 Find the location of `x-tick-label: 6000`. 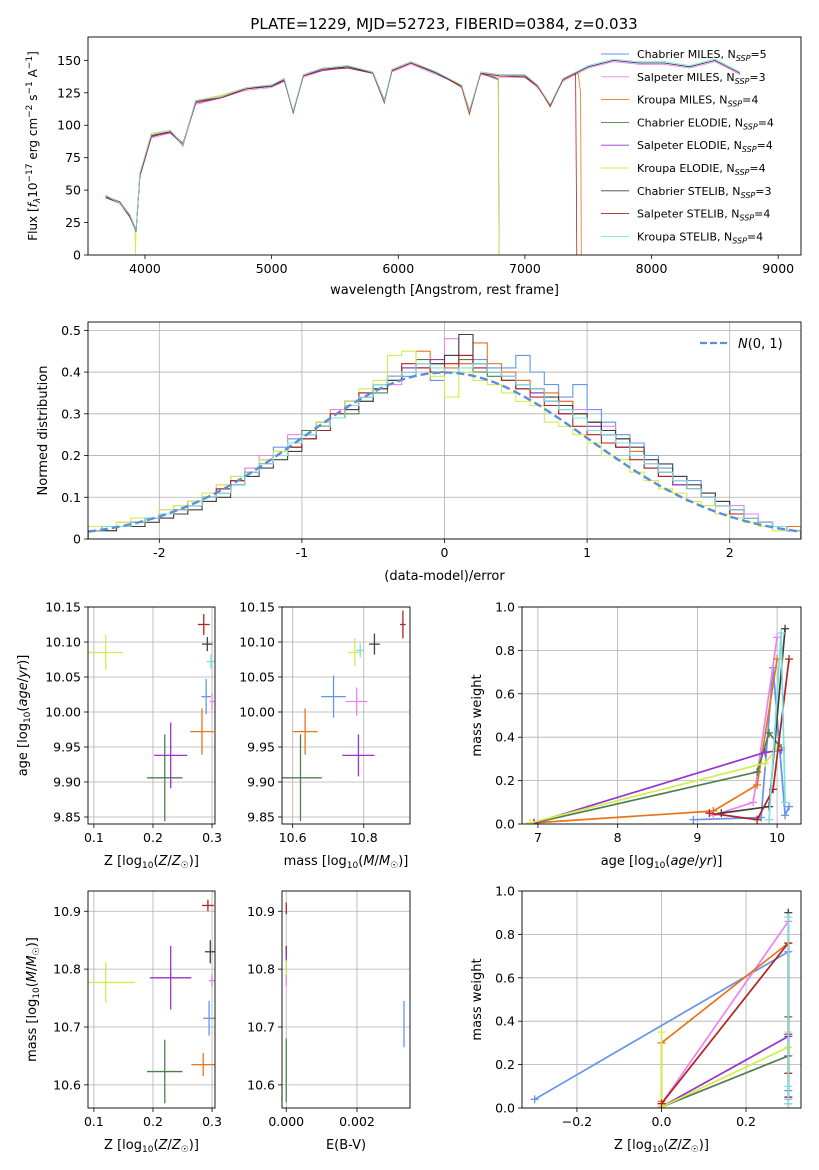

x-tick-label: 6000 is located at coordinates (398, 268).